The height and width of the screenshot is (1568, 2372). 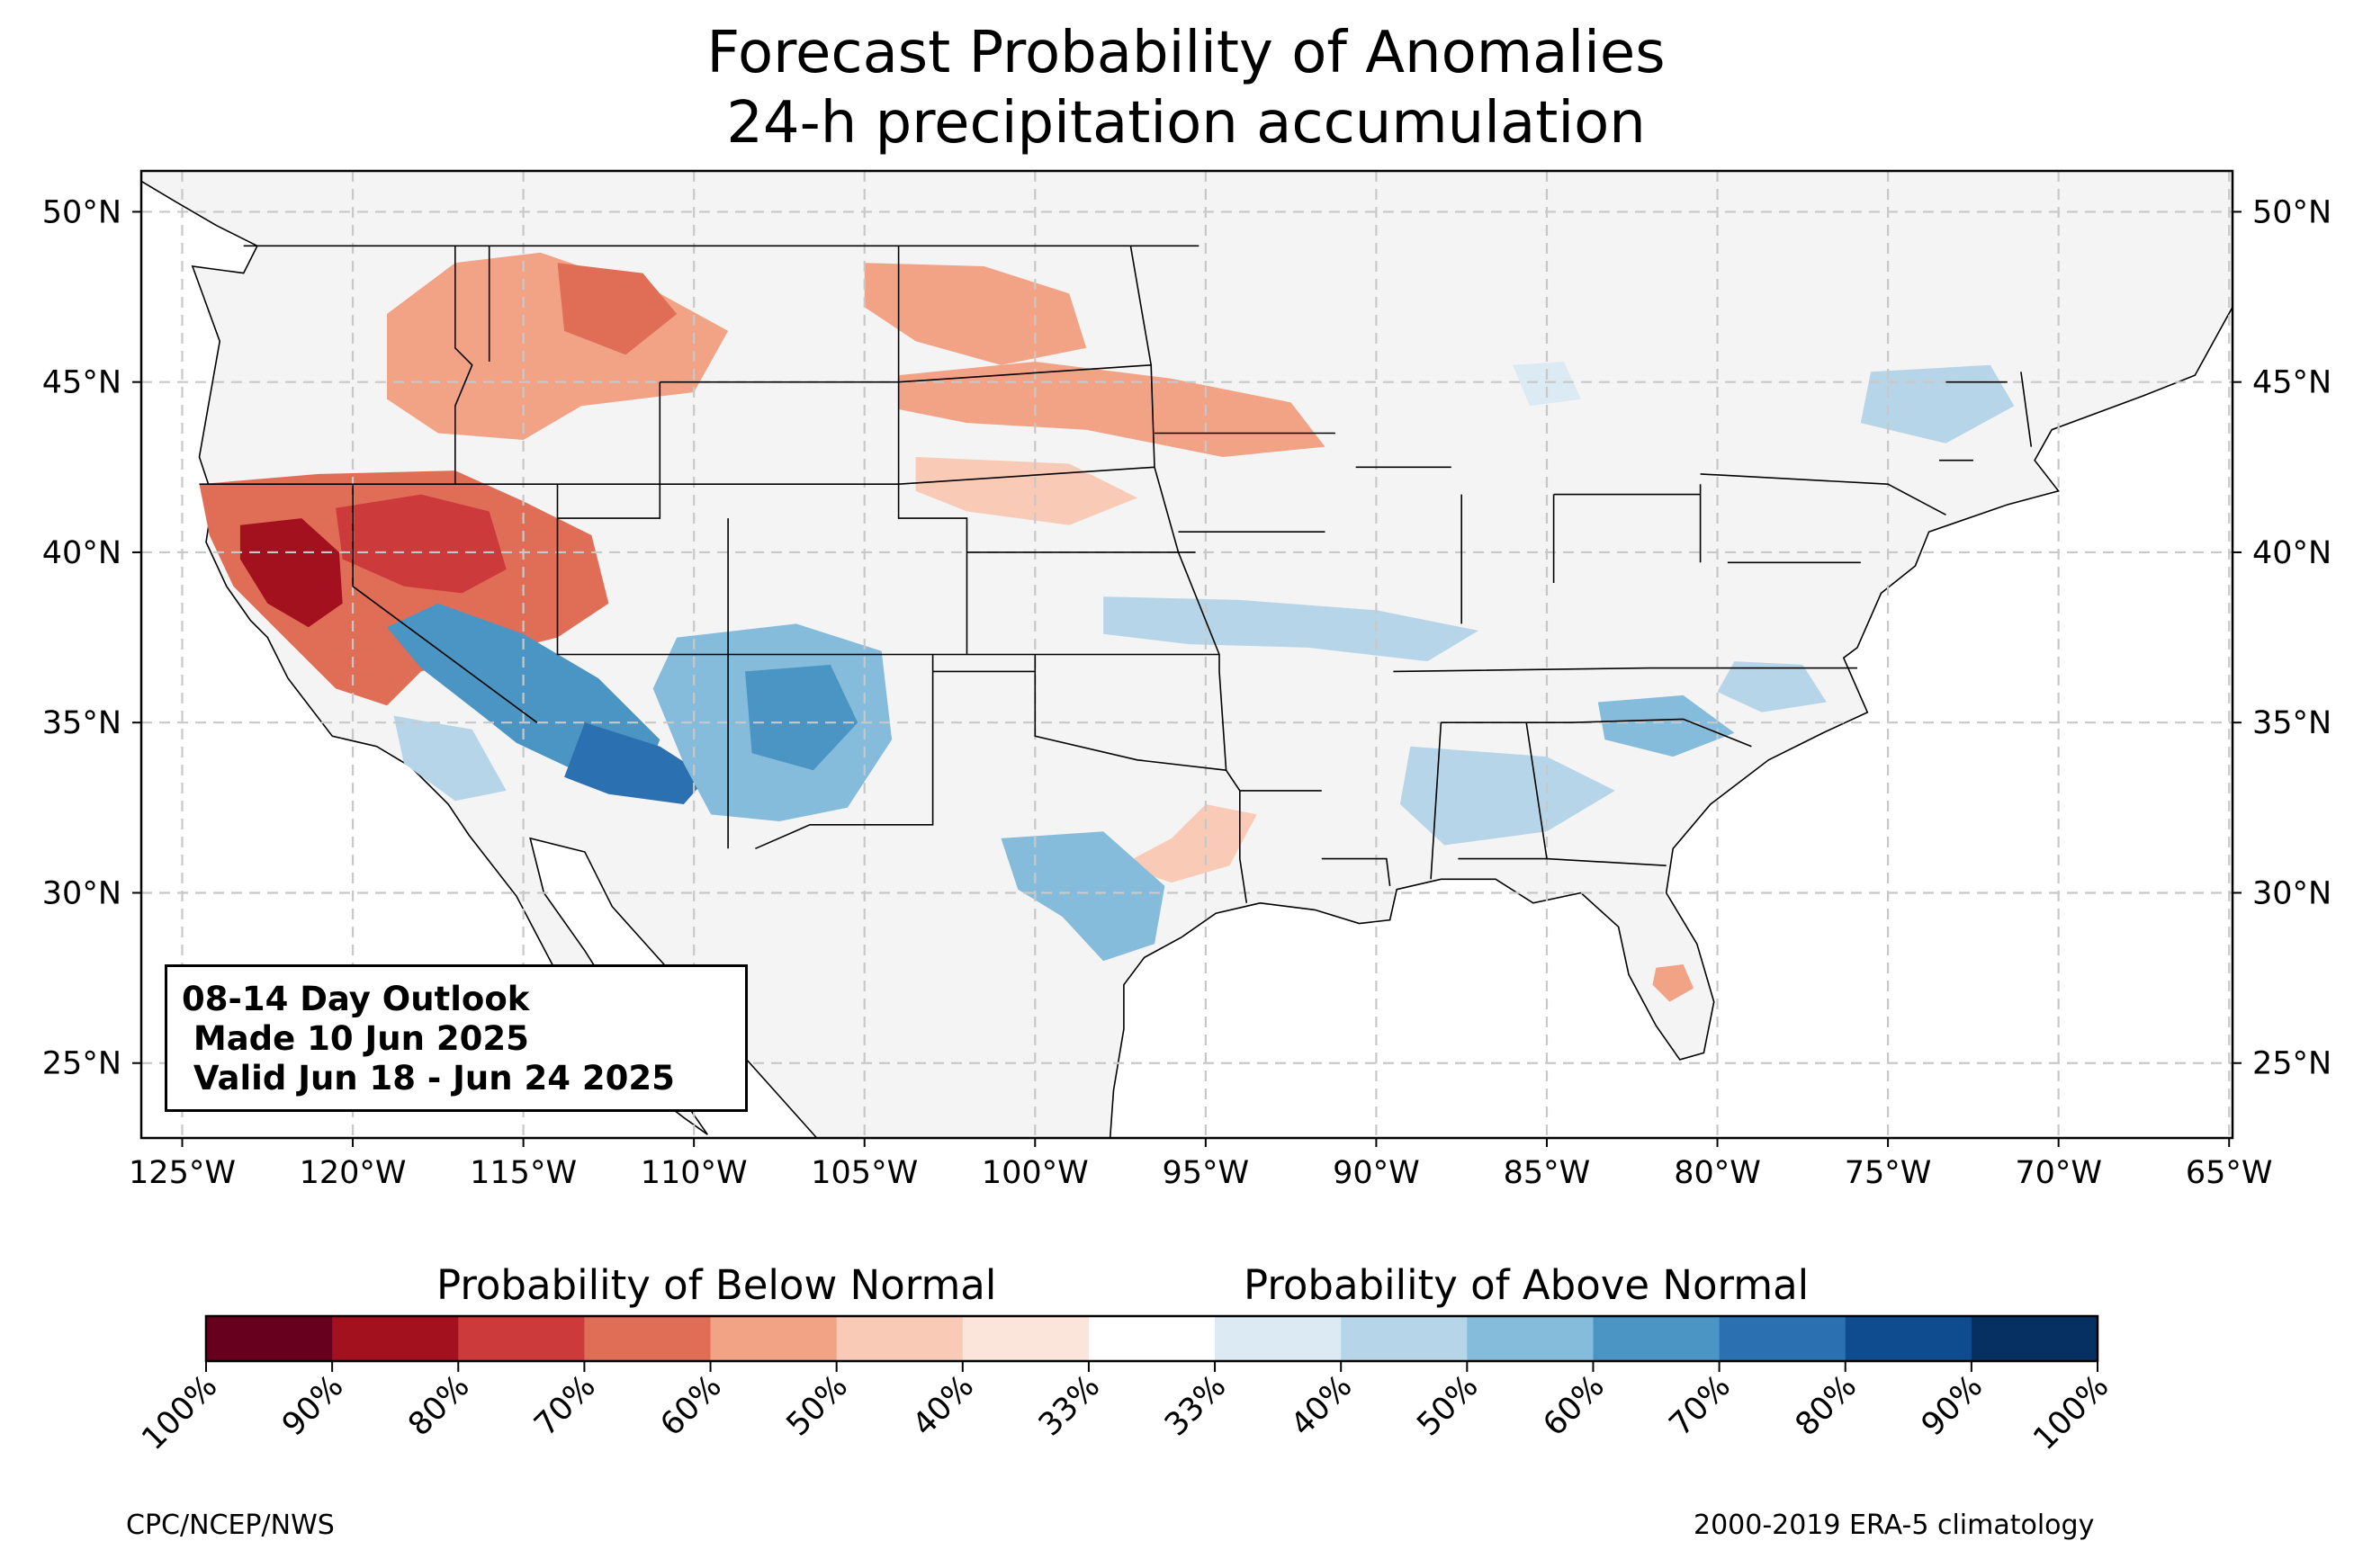 I want to click on lat-tick-label-right: 50°N, so click(x=2292, y=212).